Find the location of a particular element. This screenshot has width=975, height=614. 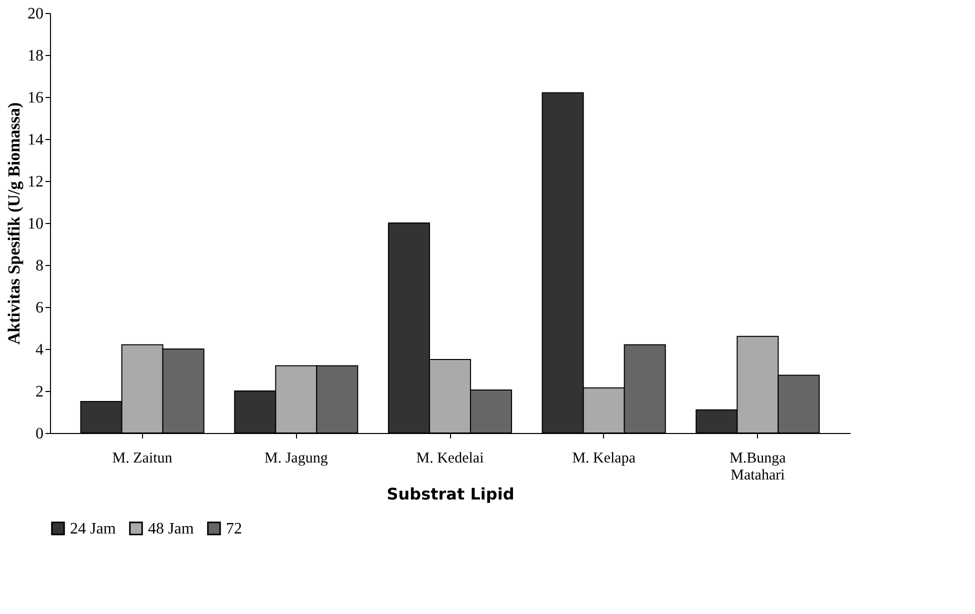

x-axis-title: Substrat Lipid is located at coordinates (450, 494).